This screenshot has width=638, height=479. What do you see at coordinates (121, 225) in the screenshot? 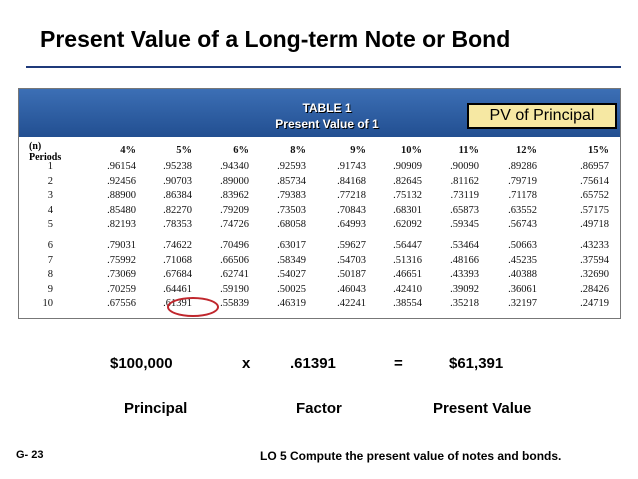
I see `factor-cell: .82193` at bounding box center [121, 225].